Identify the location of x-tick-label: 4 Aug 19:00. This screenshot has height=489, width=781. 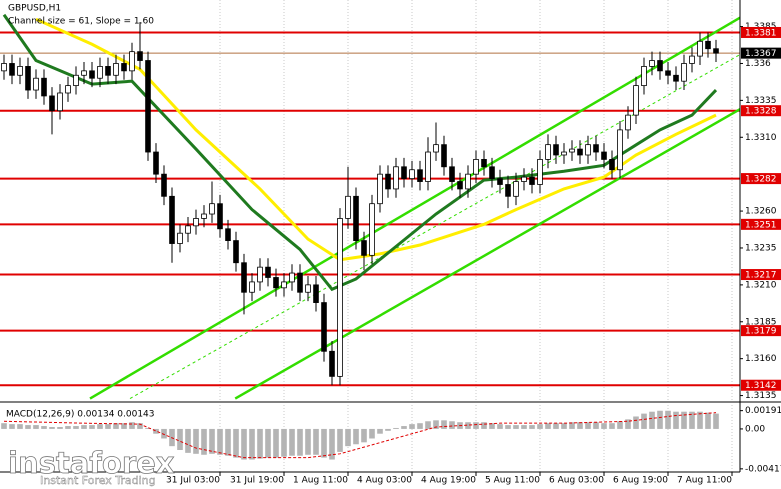
(448, 481).